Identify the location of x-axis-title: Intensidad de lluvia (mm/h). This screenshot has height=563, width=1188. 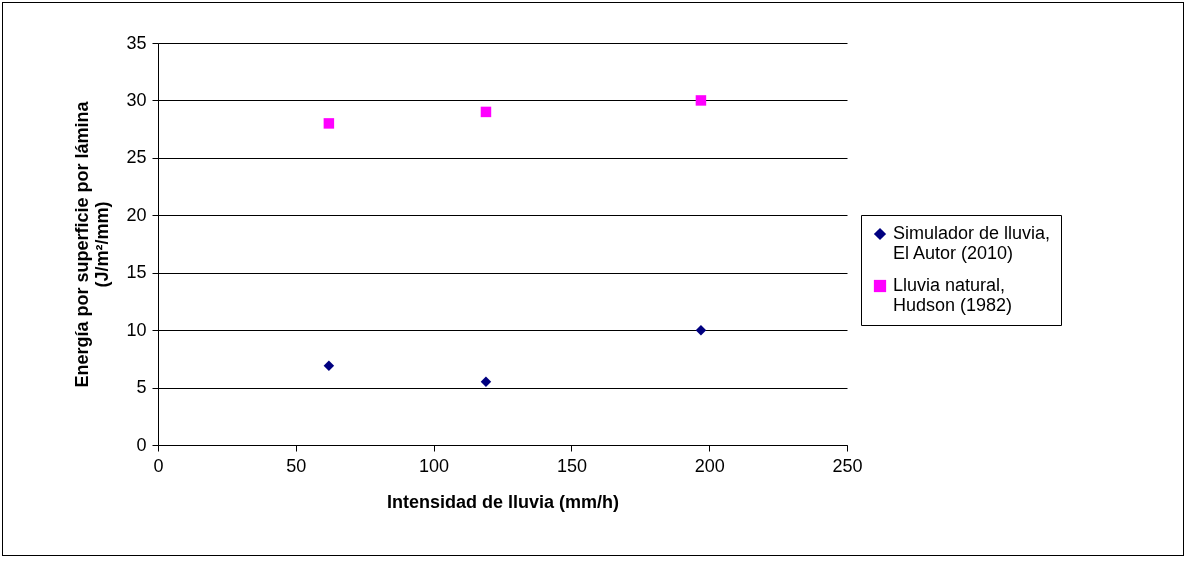
(503, 501).